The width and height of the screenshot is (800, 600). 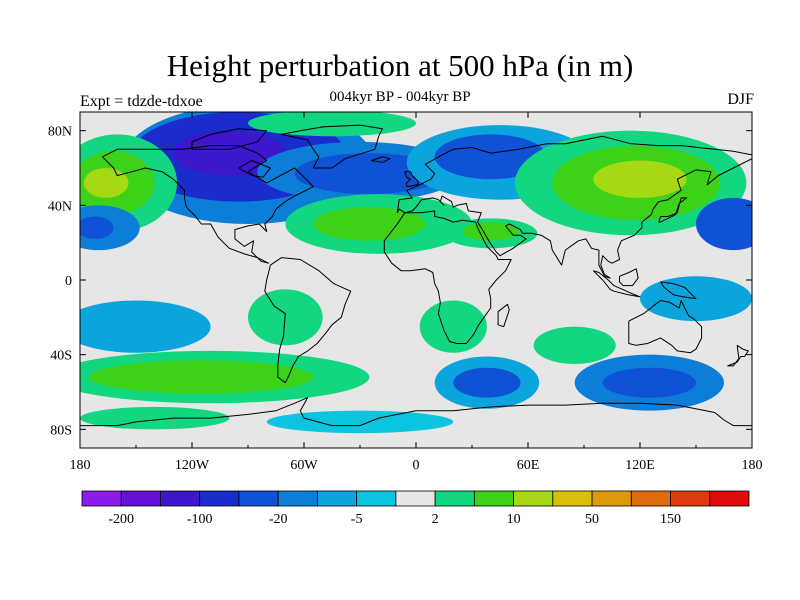 I want to click on colorbar-label: -200, so click(x=121, y=519).